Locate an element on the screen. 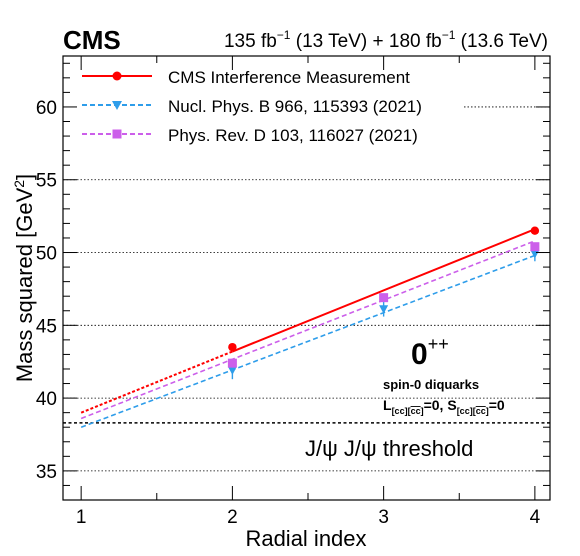 The width and height of the screenshot is (580, 556). fit-line-cms is located at coordinates (384, 290).